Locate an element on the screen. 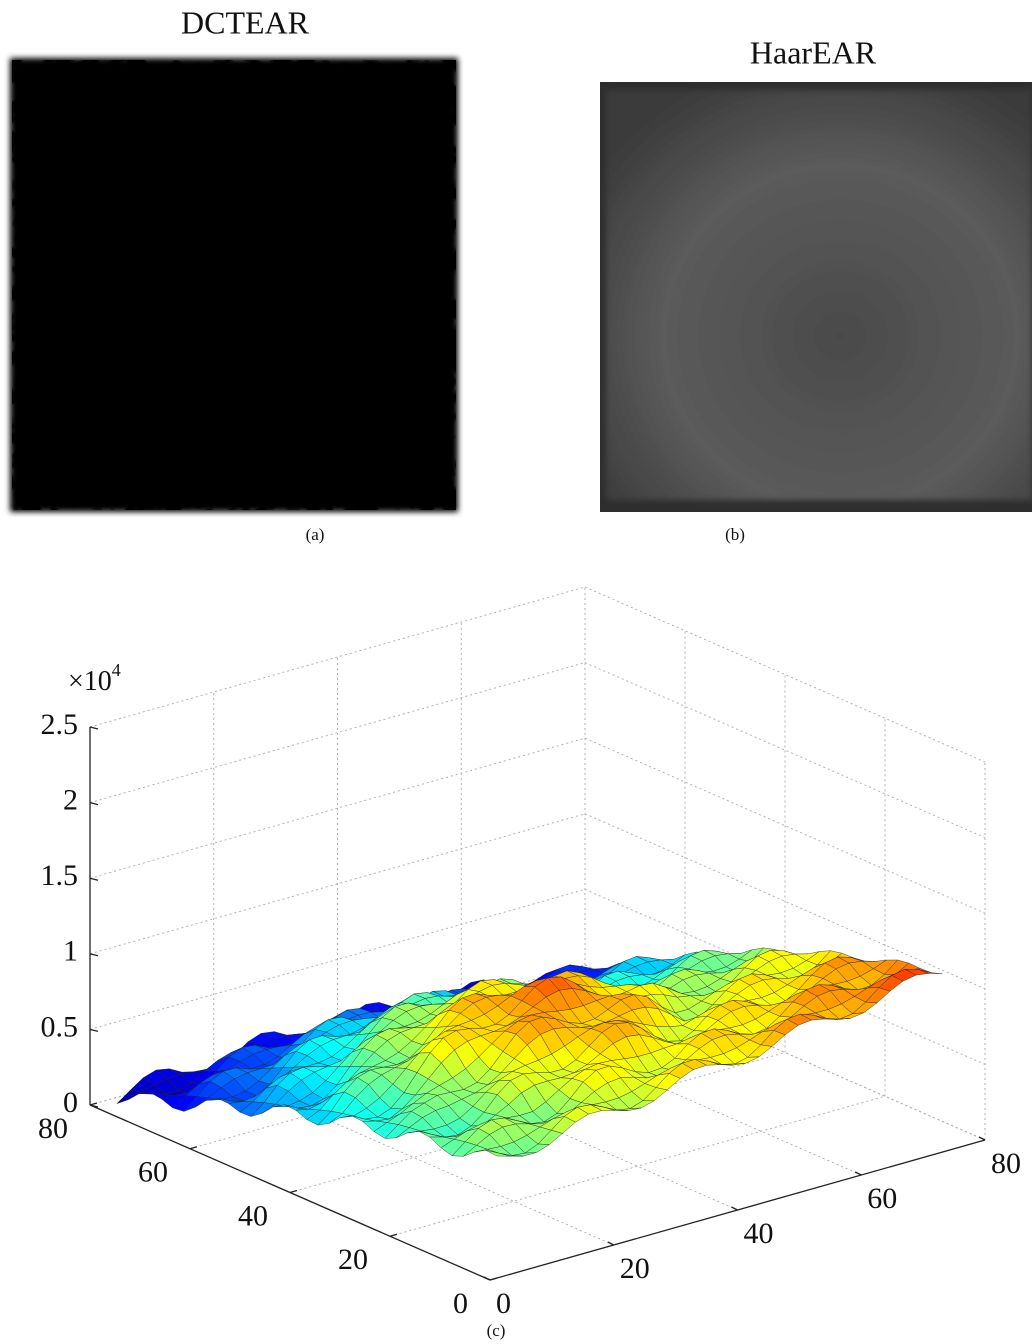 This screenshot has width=1032, height=1344. x-tick-label: 40 is located at coordinates (253, 1215).